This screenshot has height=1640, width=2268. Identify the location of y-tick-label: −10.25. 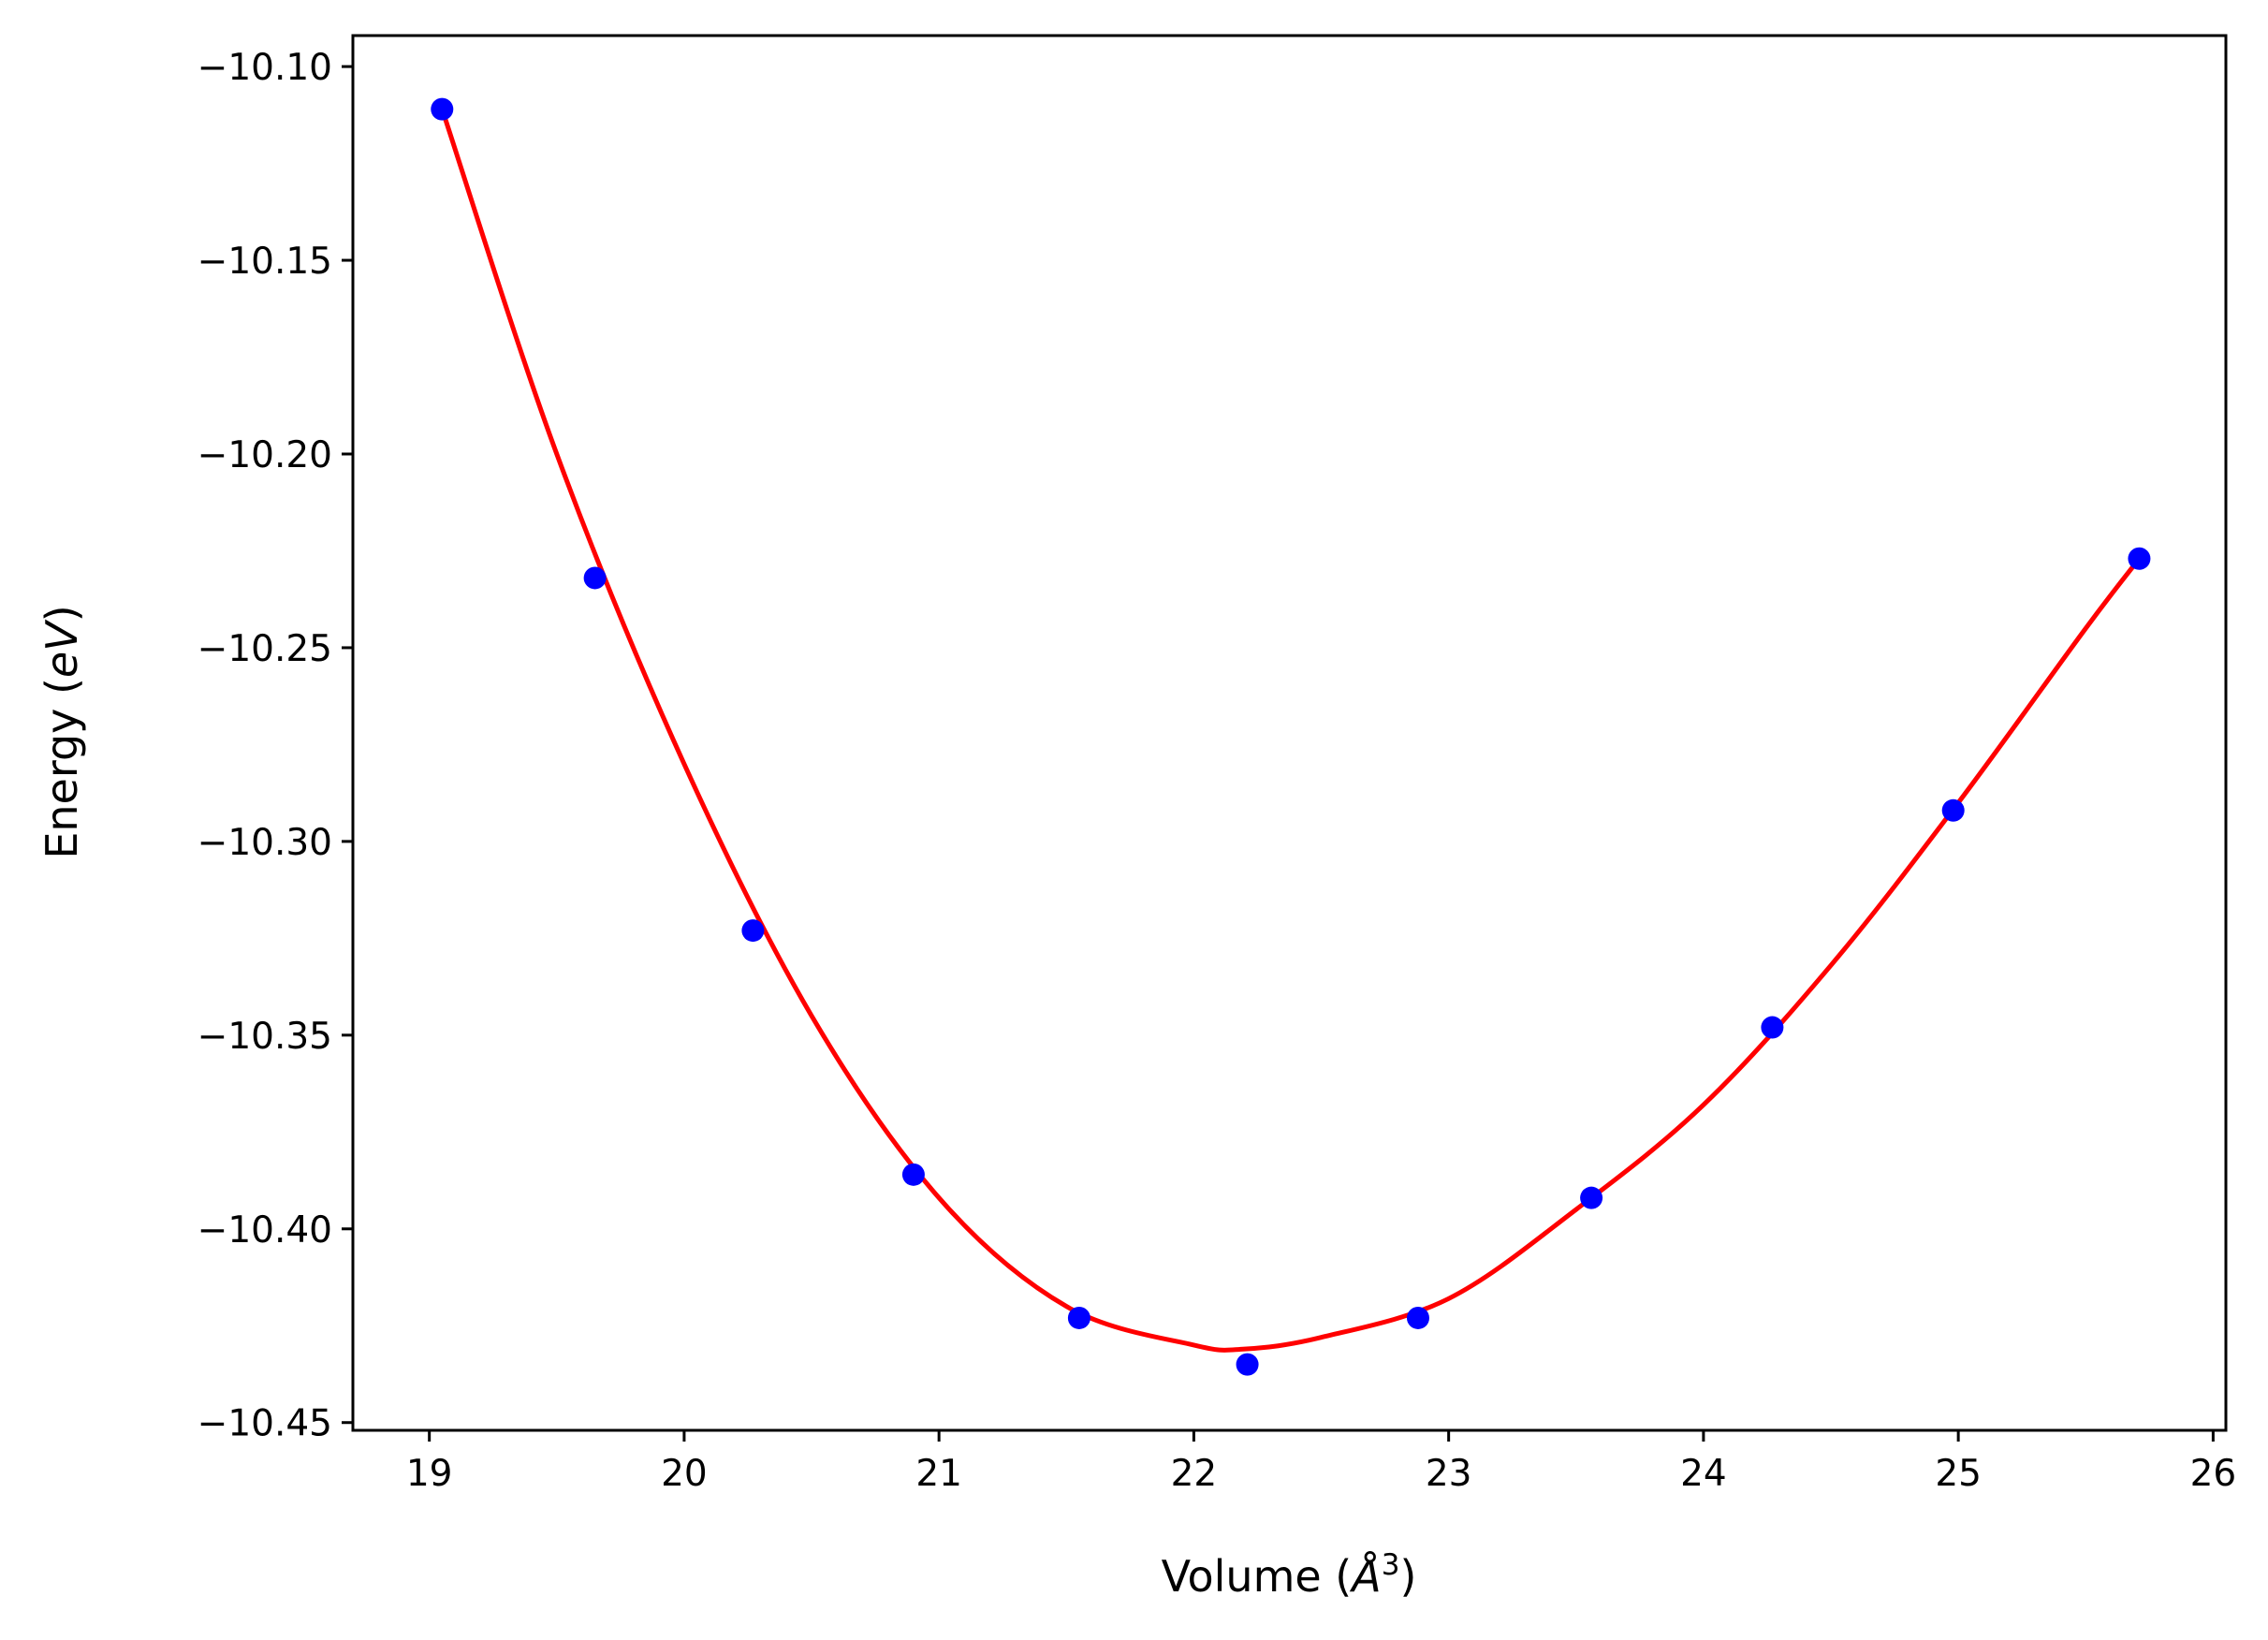
(265, 649).